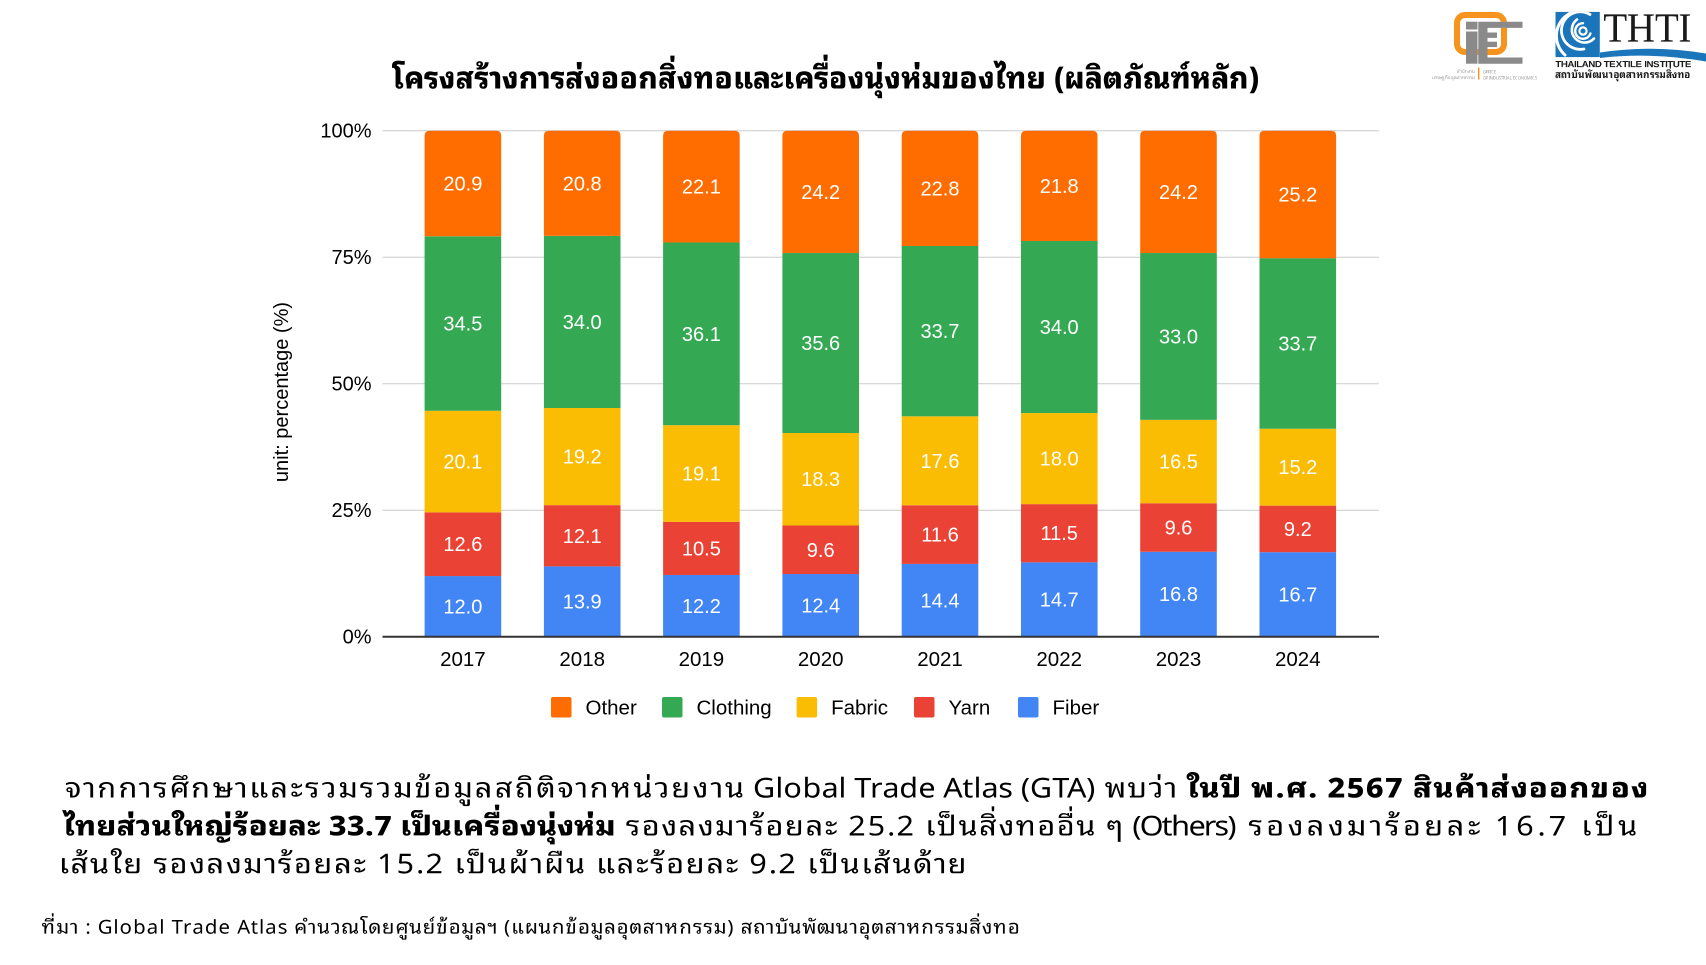 The width and height of the screenshot is (1706, 965). I want to click on svg-text: Clothing, so click(734, 708).